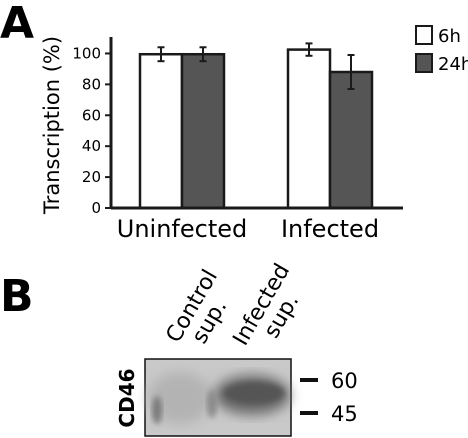 This screenshot has height=438, width=468. I want to click on lane-label-infected: Infected sup., so click(274, 308).